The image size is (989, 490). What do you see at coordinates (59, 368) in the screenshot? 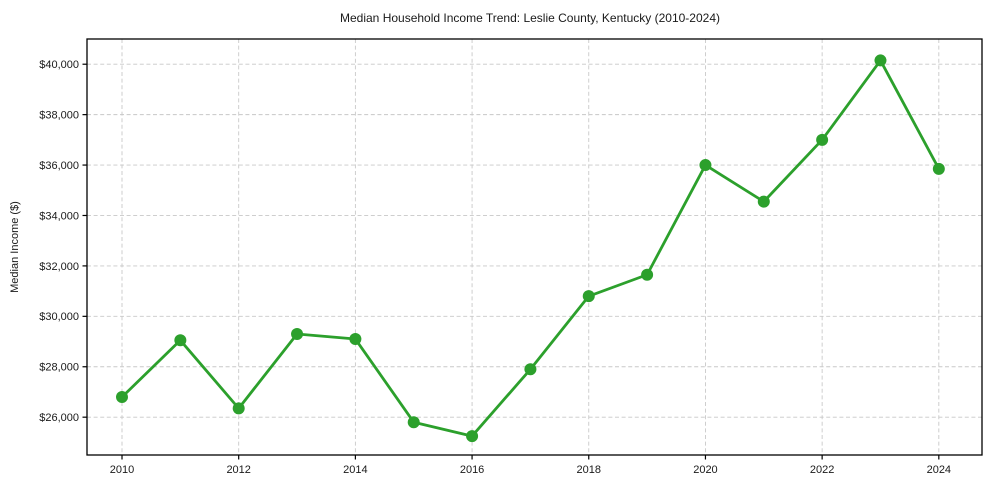
I see `y-tick-label: $28,000` at bounding box center [59, 368].